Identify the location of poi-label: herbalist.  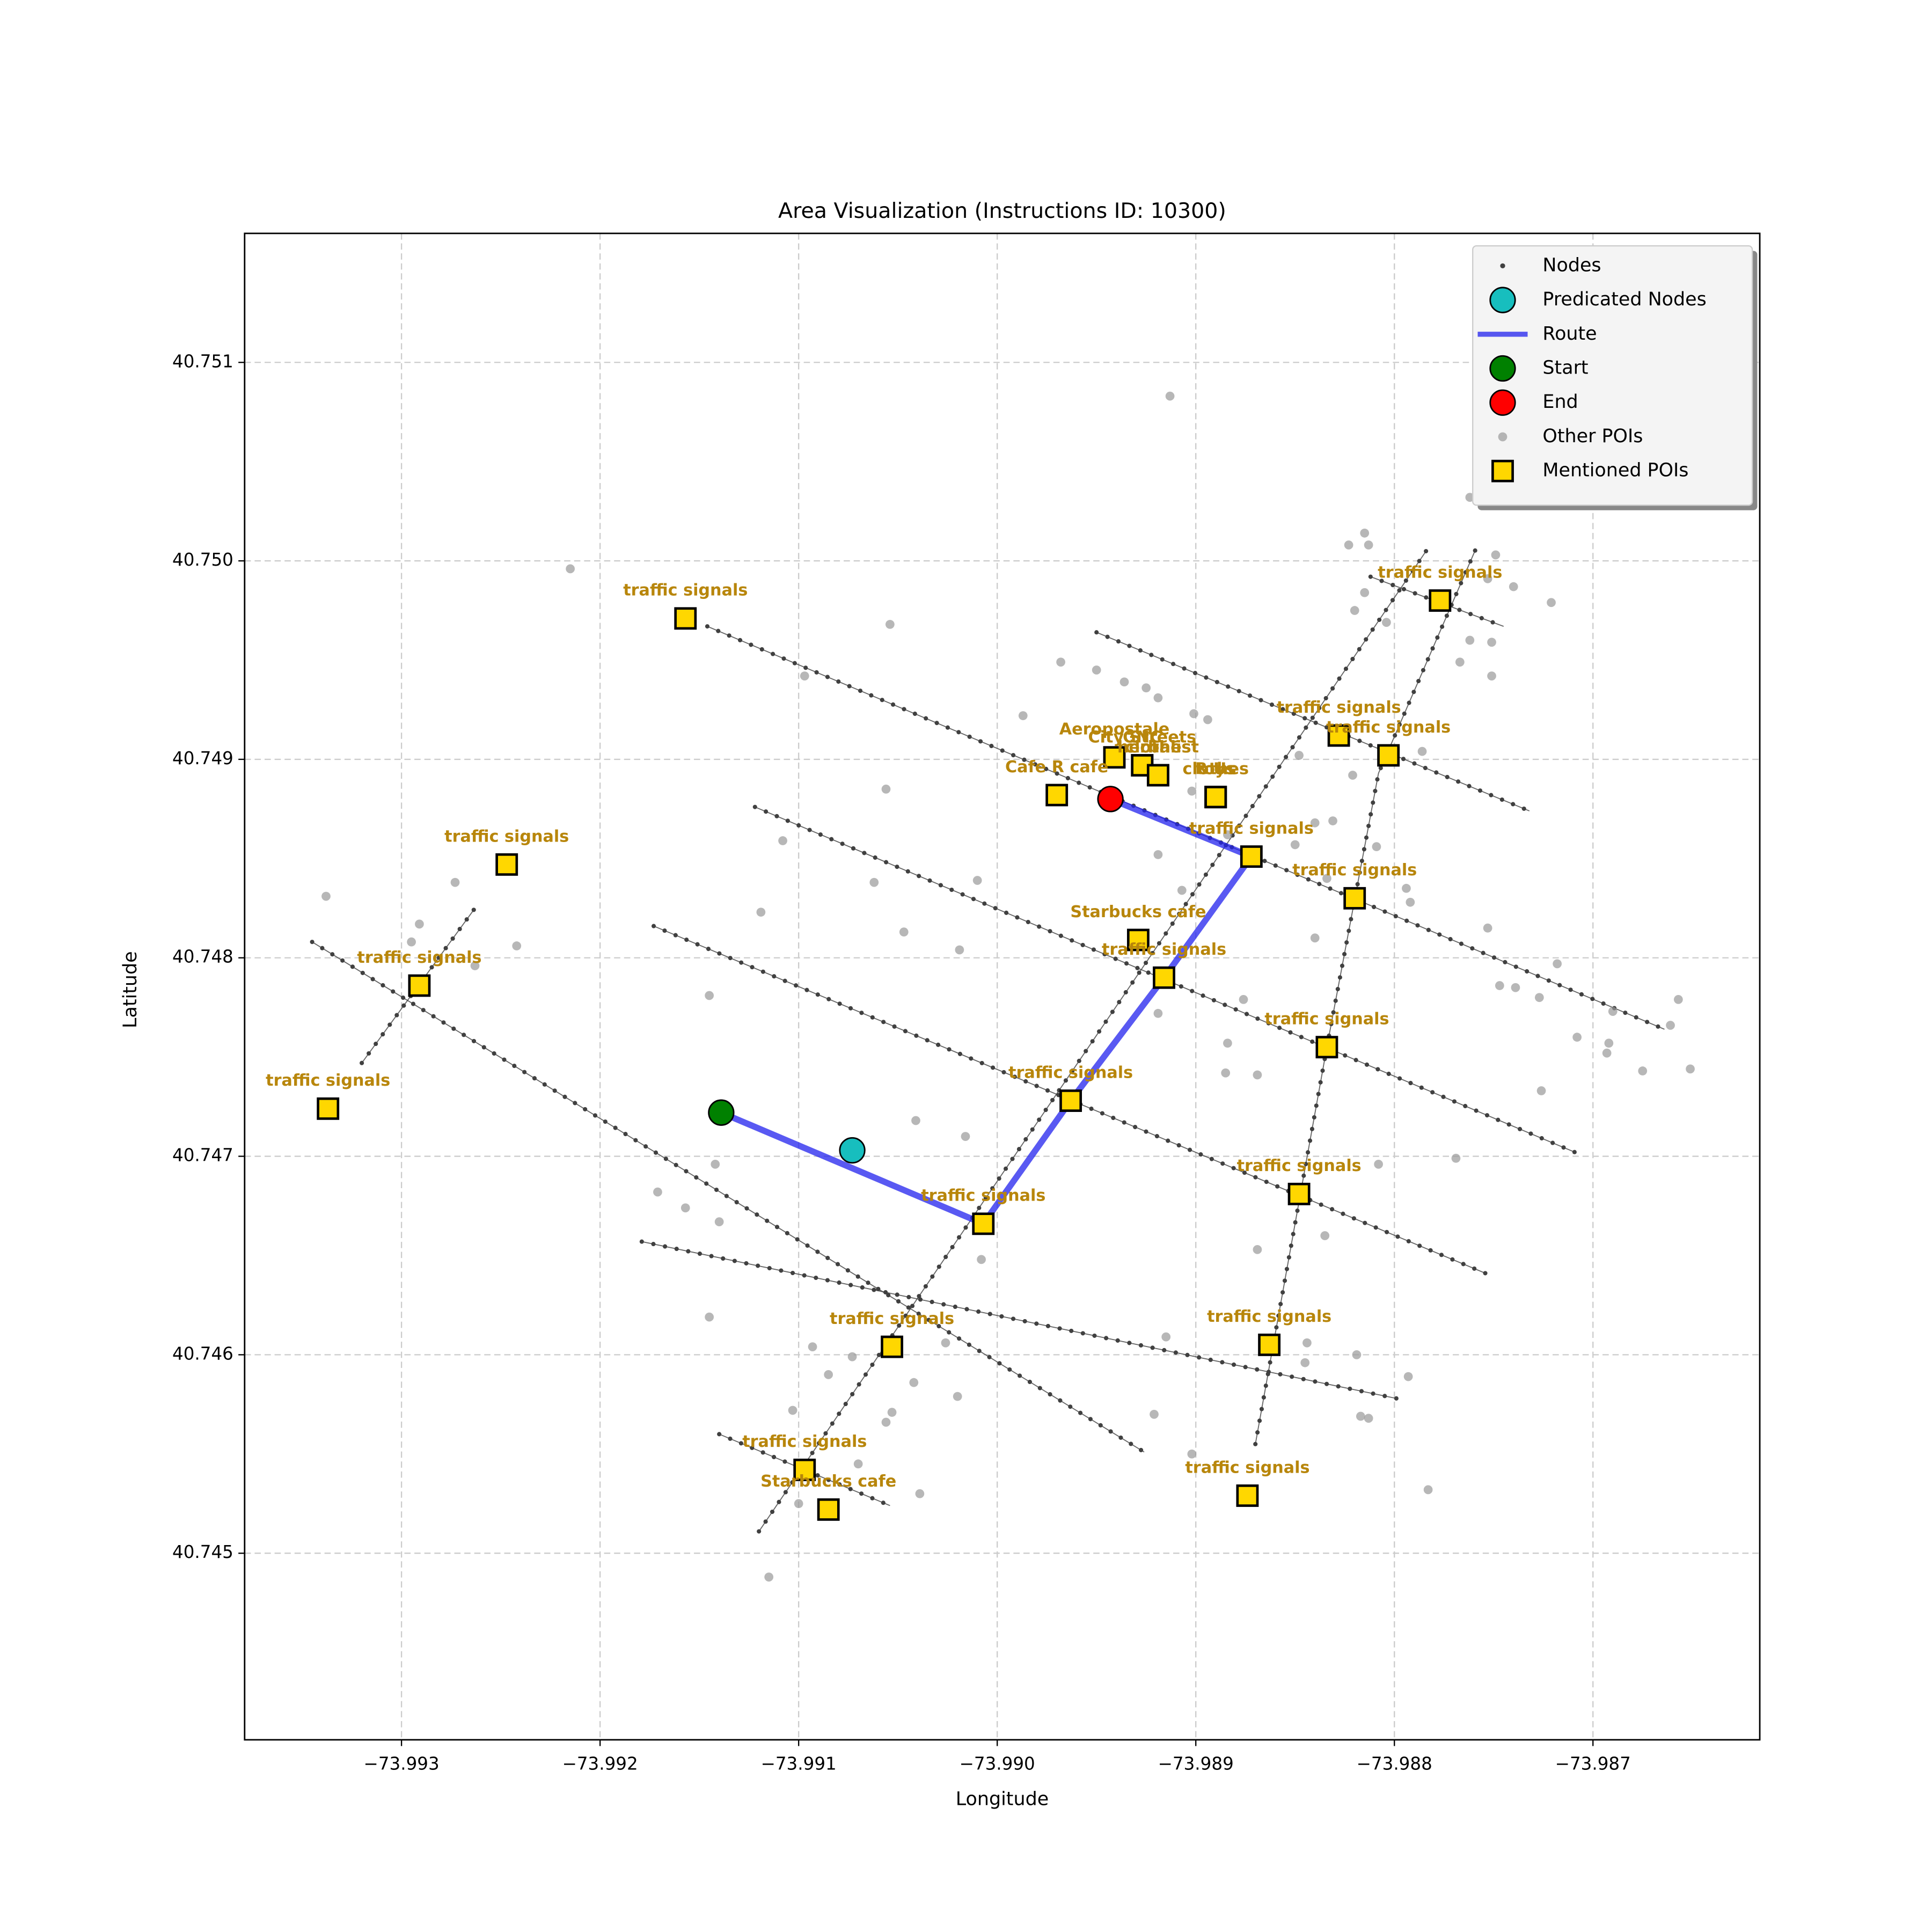
(1158, 747).